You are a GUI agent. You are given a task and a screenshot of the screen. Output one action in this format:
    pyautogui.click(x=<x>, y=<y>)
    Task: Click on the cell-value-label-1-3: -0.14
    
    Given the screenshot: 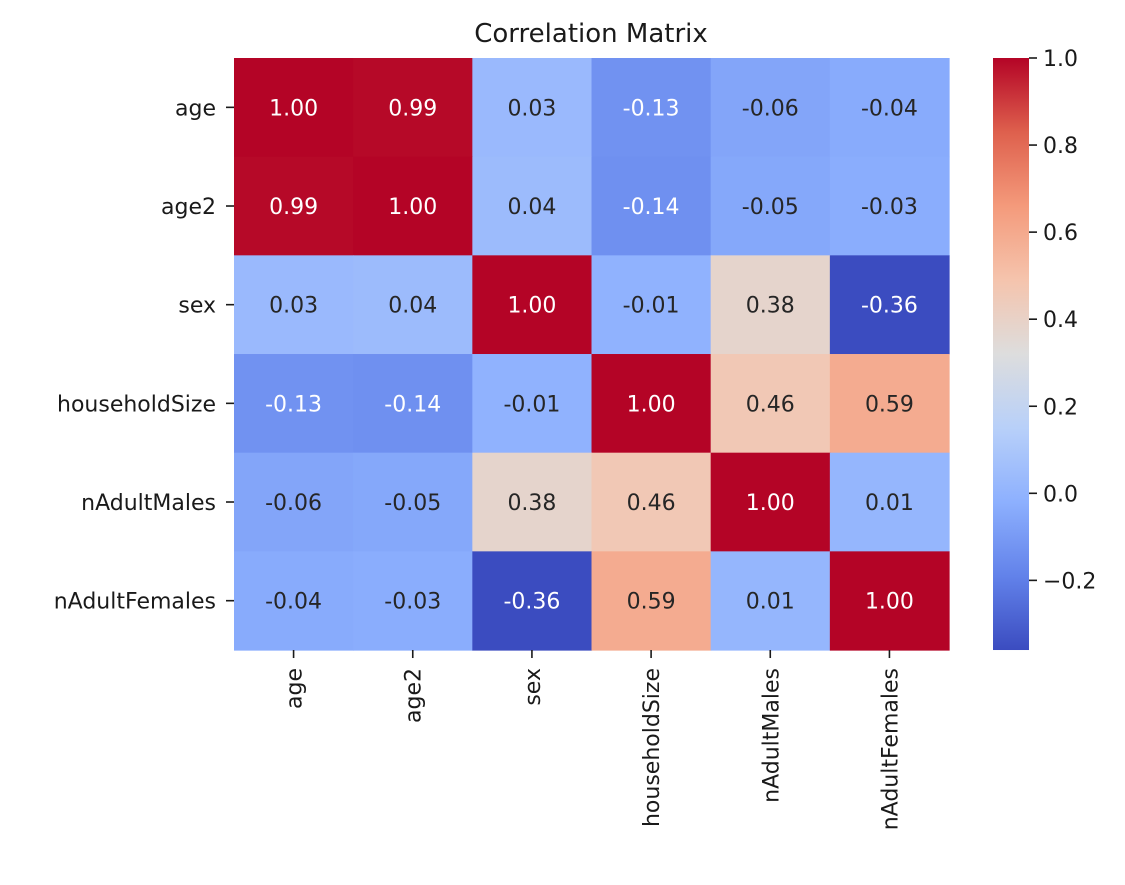 What is the action you would take?
    pyautogui.click(x=651, y=207)
    